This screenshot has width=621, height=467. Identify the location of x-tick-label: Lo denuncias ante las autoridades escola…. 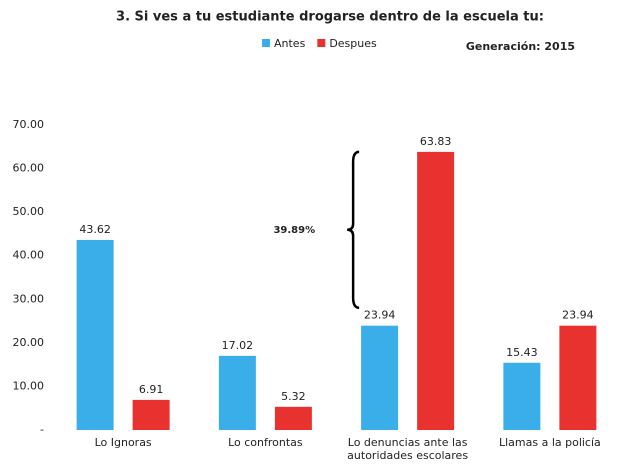
(408, 449).